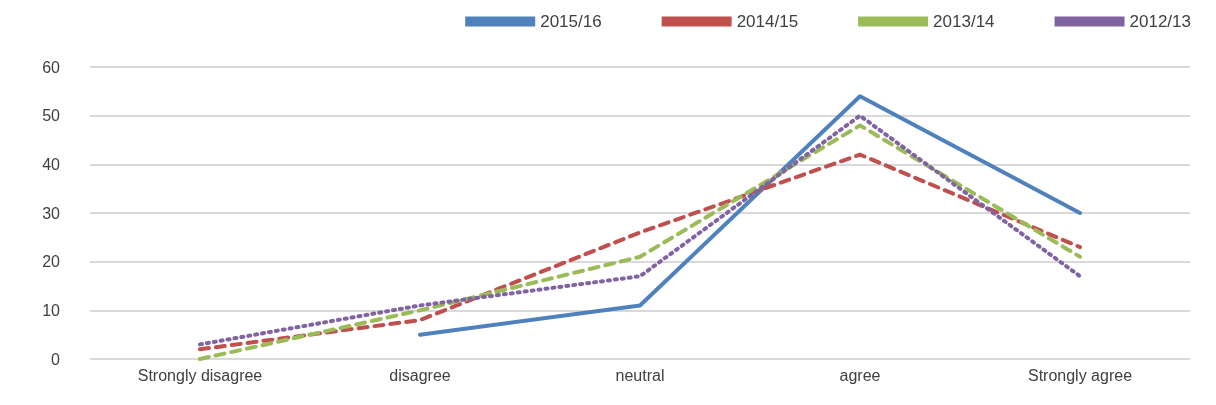  I want to click on y-tick-label: 30, so click(51, 213).